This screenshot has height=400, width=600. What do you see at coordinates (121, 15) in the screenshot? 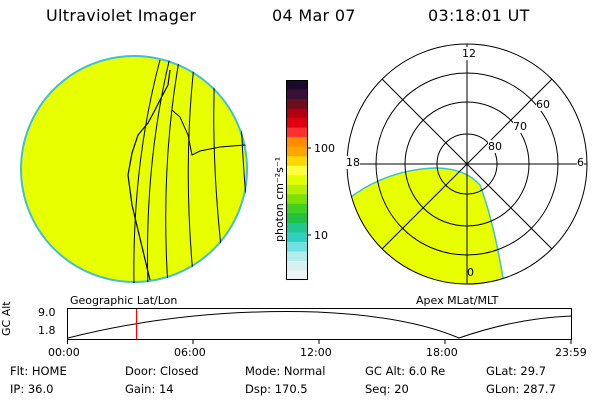
I see `instrument-title: Ultraviolet Imager` at bounding box center [121, 15].